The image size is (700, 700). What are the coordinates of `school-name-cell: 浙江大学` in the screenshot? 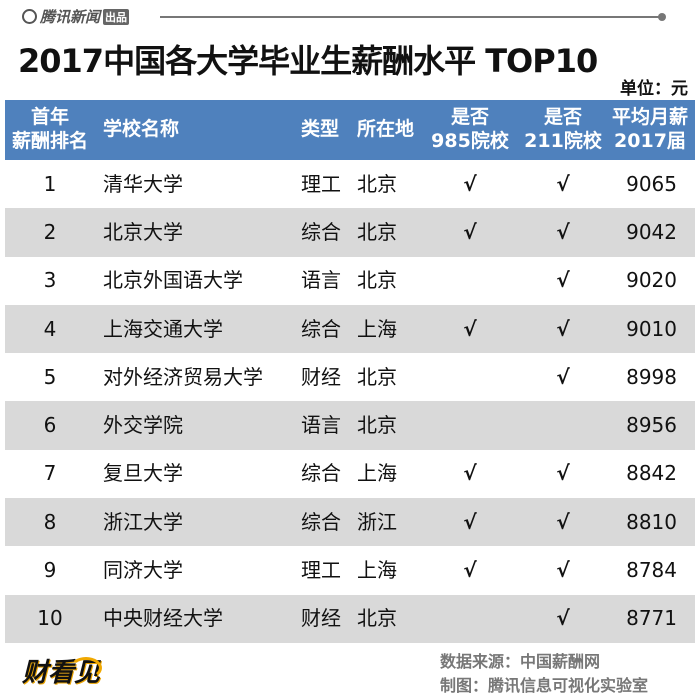 It's located at (143, 521).